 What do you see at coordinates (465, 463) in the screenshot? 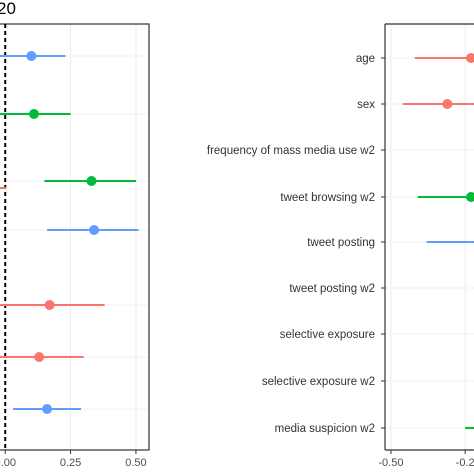
I see `right-x-tick-label: -0.2` at bounding box center [465, 463].